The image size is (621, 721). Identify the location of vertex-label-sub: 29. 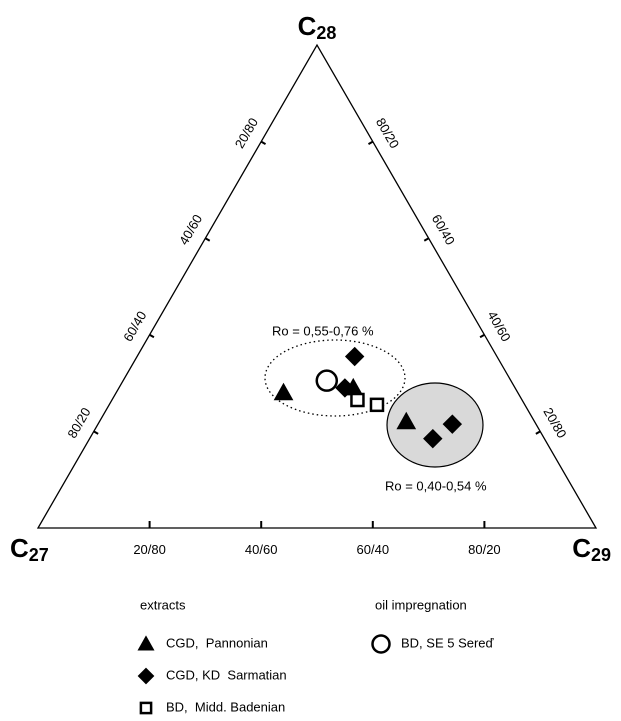
(601, 555).